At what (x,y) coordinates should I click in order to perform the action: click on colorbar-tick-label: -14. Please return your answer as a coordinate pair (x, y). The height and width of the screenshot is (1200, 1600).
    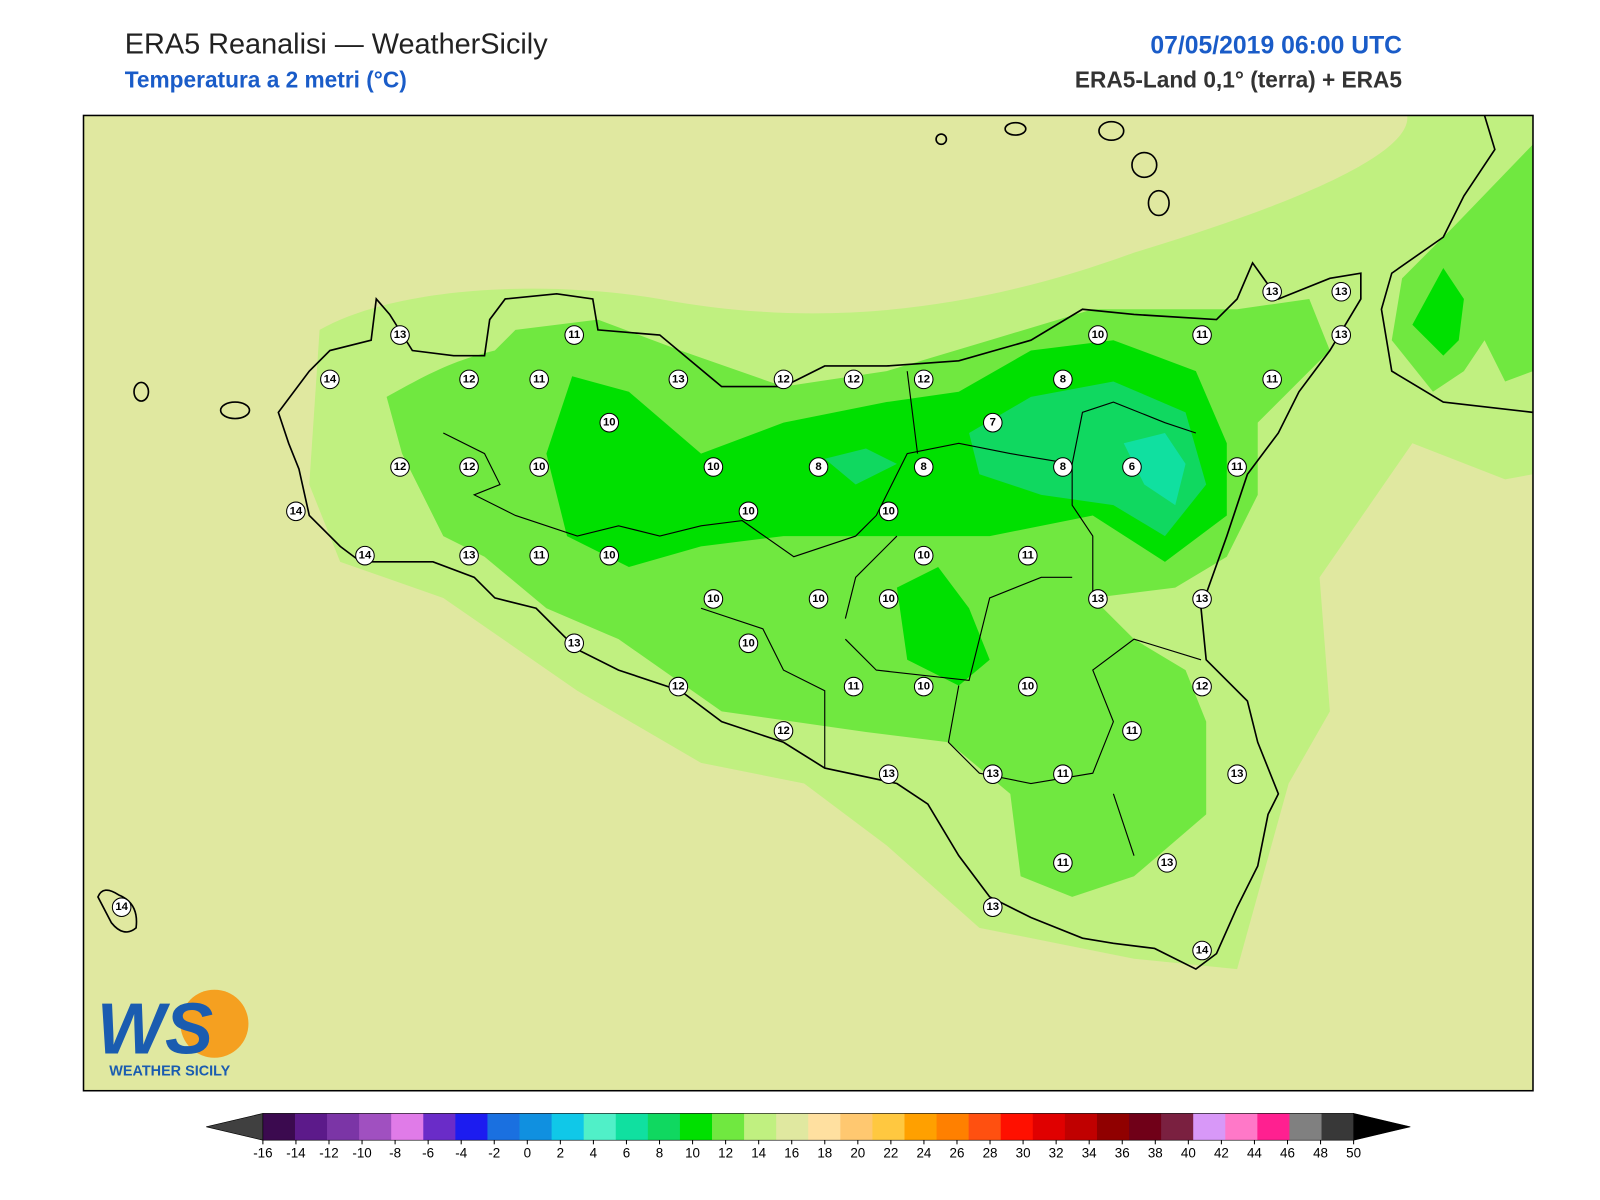
    Looking at the image, I should click on (296, 1153).